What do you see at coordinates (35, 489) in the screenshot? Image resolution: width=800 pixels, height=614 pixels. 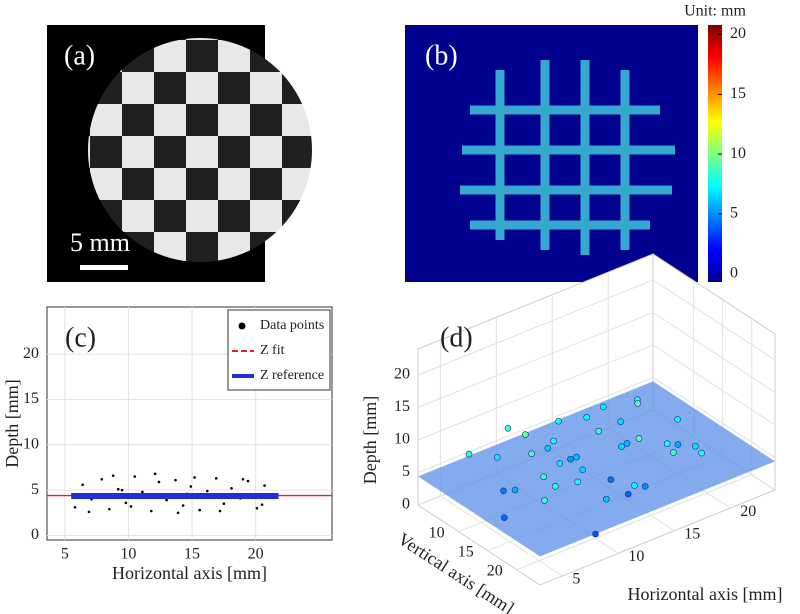 I see `y-tick-label: 5` at bounding box center [35, 489].